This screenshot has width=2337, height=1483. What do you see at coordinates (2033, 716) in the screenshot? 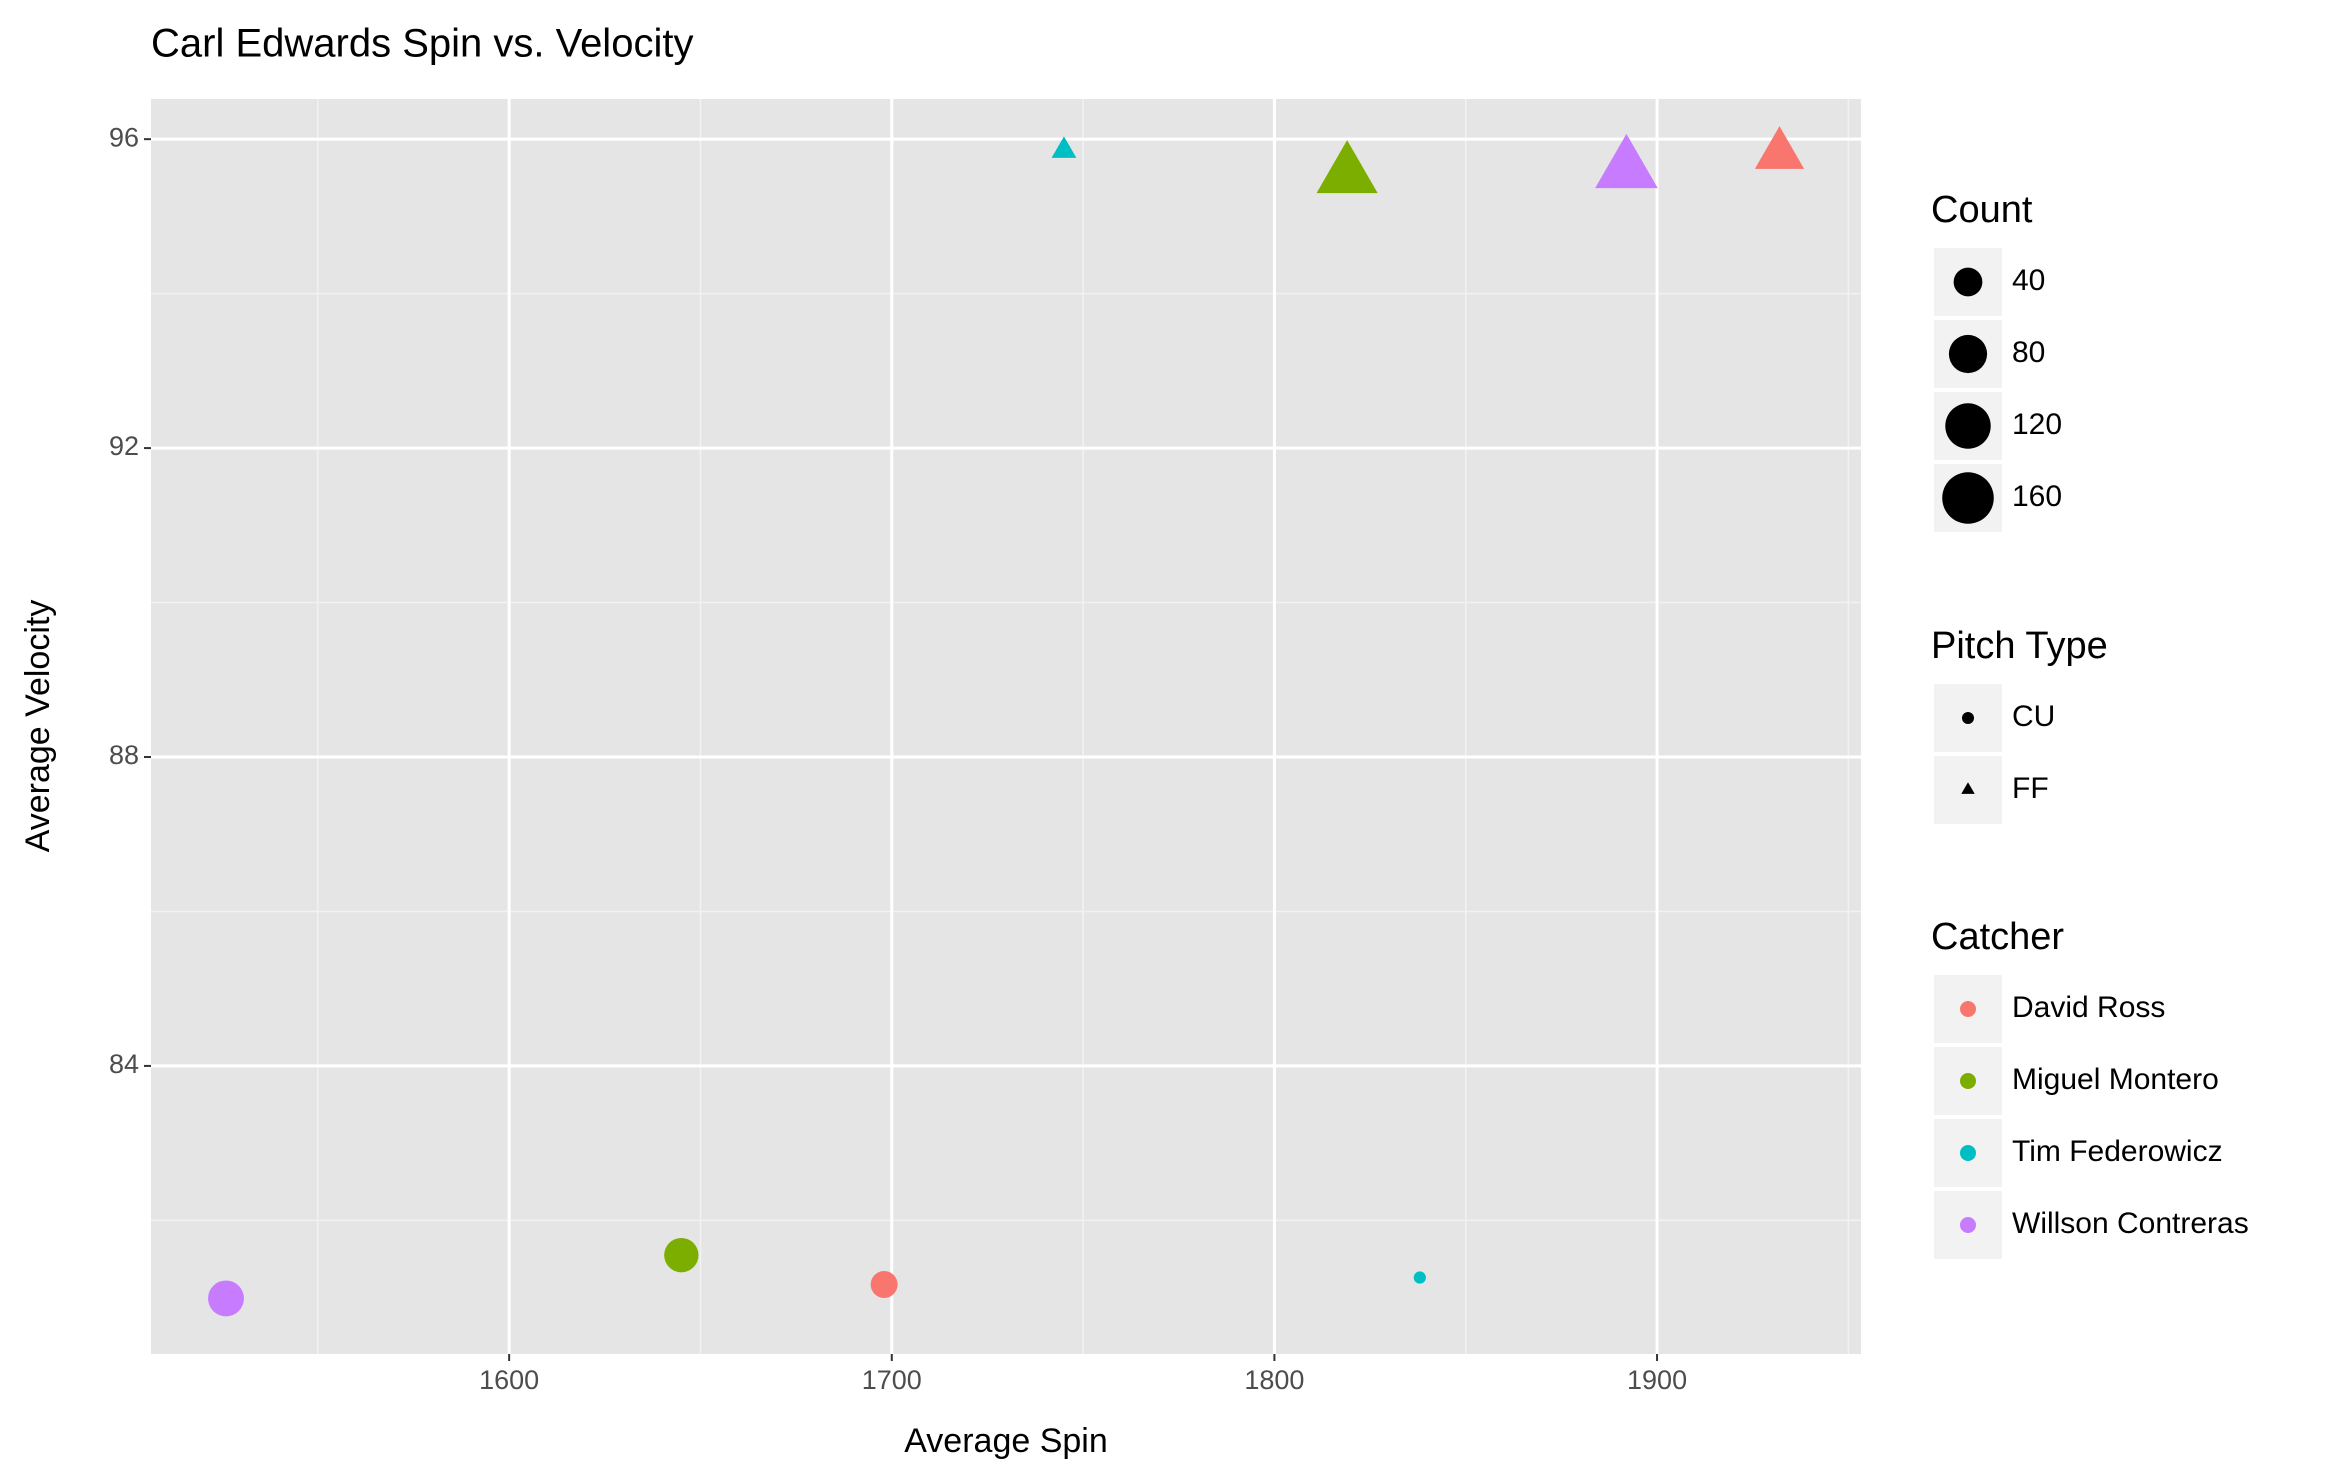
I see `legend-label: CU` at bounding box center [2033, 716].